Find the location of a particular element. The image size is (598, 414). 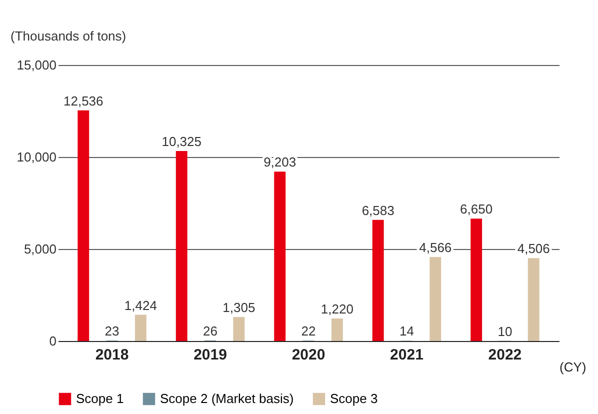

data-label: 6,650 is located at coordinates (476, 209).